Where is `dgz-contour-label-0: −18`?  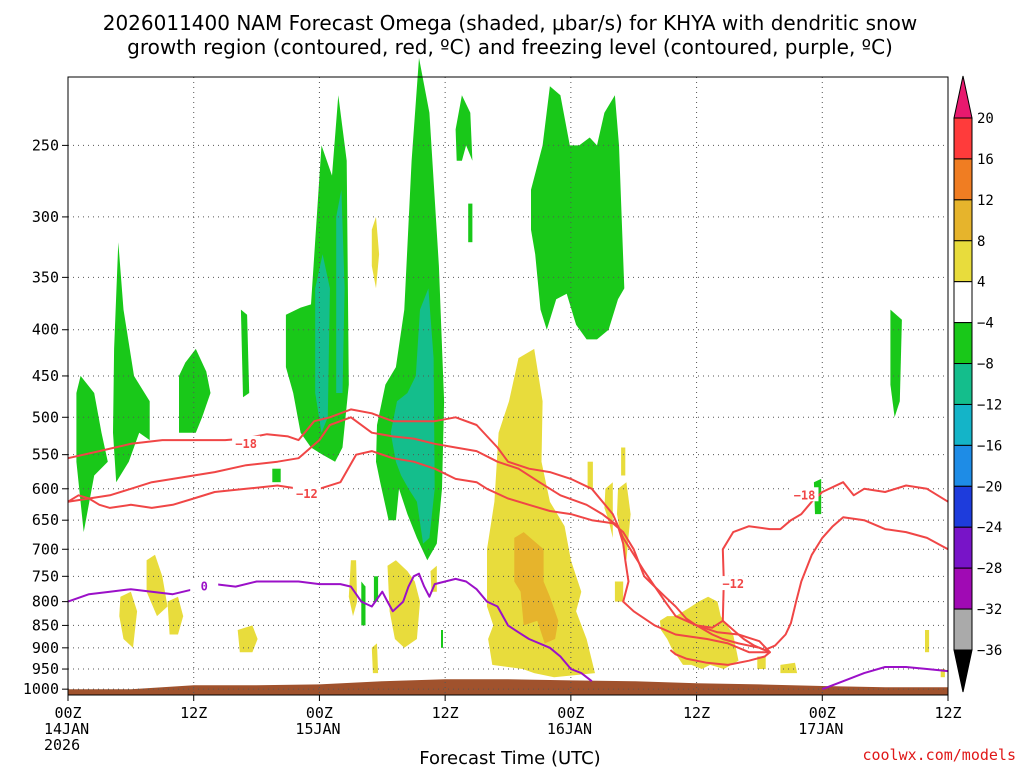
dgz-contour-label-0: −18 is located at coordinates (246, 444).